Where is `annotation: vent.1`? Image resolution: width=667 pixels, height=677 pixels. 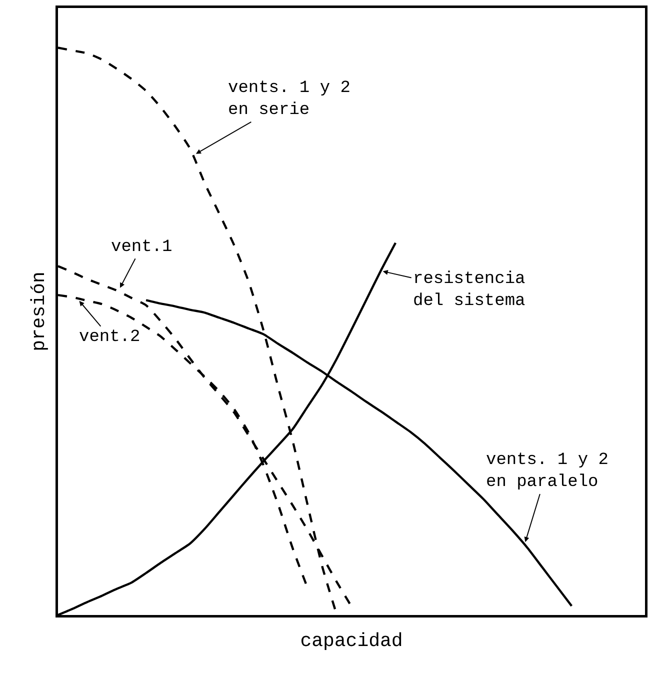
annotation: vent.1 is located at coordinates (141, 247).